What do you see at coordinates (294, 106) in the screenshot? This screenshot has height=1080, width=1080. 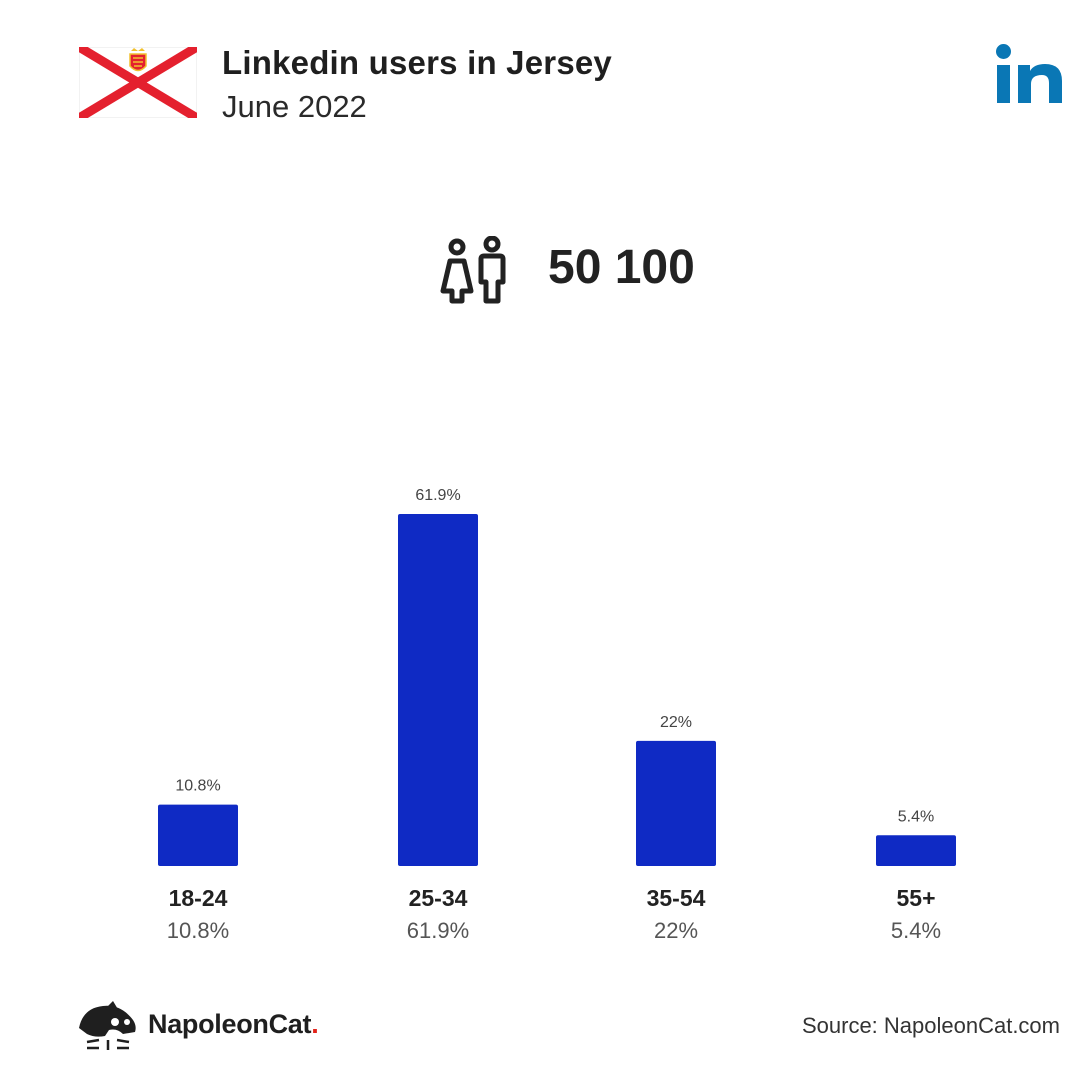 I see `chart-subtitle: June 2022` at bounding box center [294, 106].